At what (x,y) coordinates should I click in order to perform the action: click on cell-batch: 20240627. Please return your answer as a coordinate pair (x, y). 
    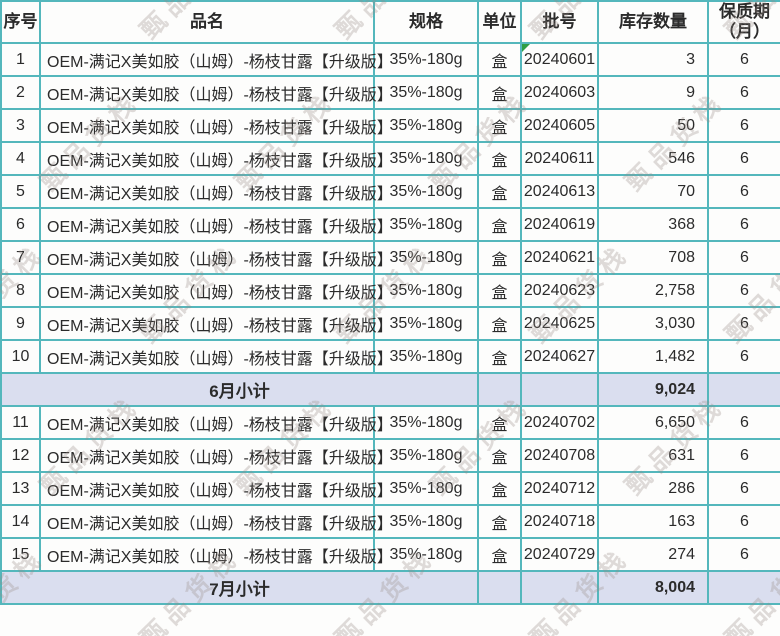
    Looking at the image, I should click on (559, 356).